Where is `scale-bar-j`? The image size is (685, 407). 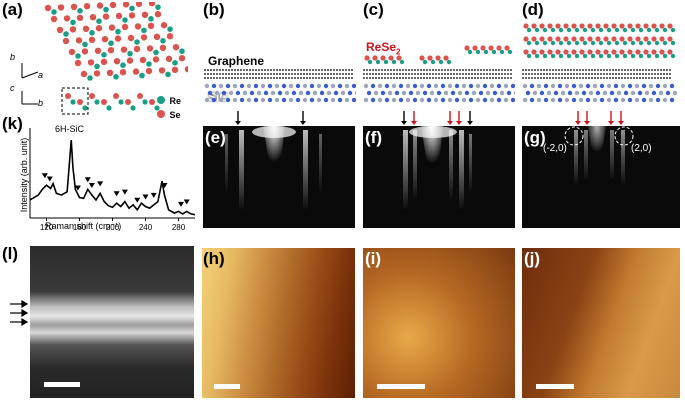 scale-bar-j is located at coordinates (555, 386).